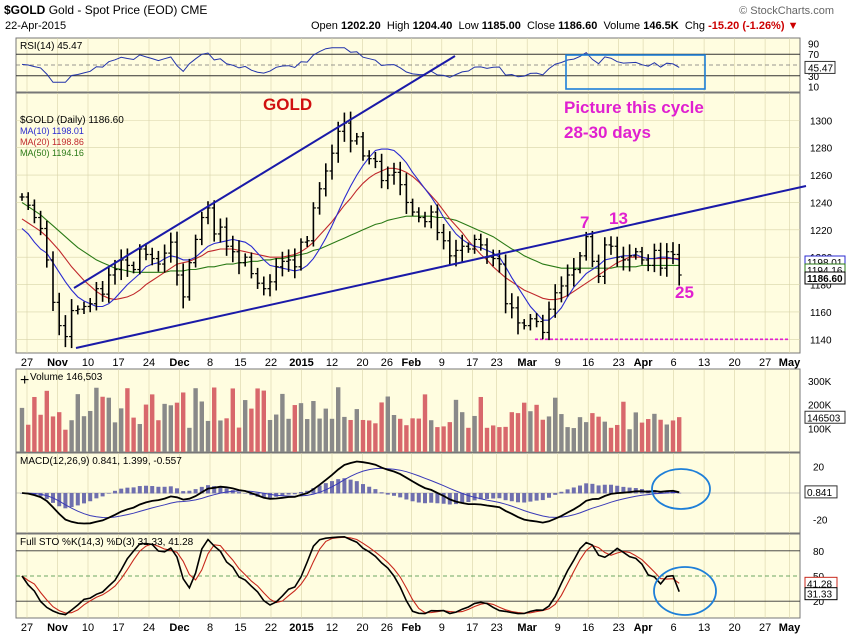 This screenshot has width=848, height=635. I want to click on x-tick-label: Nov, so click(58, 628).